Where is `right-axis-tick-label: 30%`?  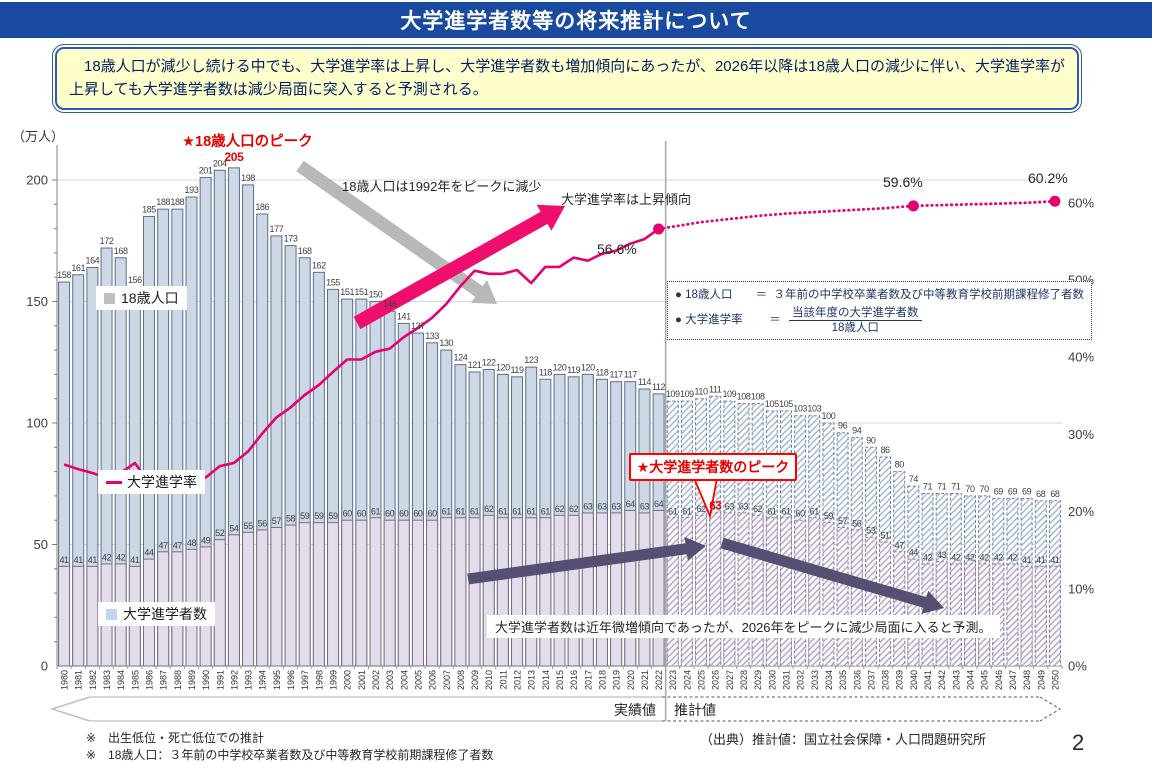
right-axis-tick-label: 30% is located at coordinates (1081, 434).